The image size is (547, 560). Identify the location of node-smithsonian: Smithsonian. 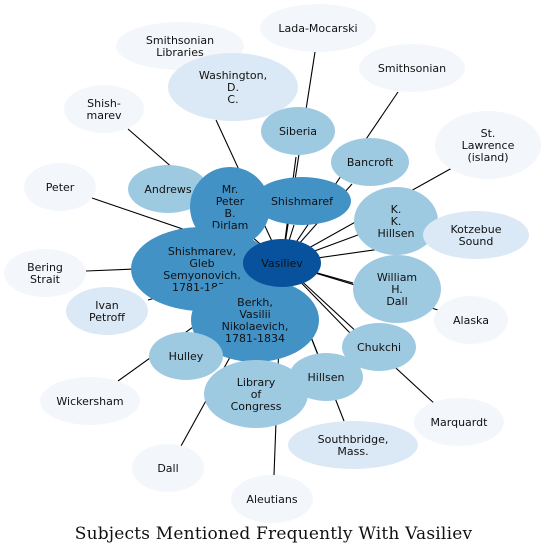
(412, 68).